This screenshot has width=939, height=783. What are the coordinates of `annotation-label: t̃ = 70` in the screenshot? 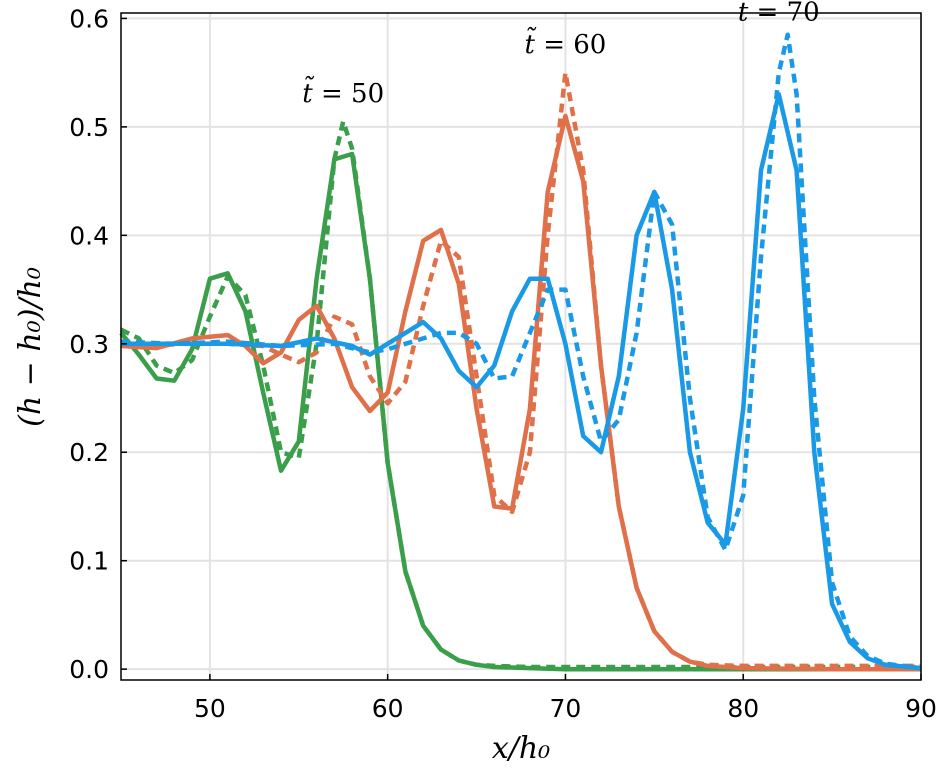 It's located at (779, 14).